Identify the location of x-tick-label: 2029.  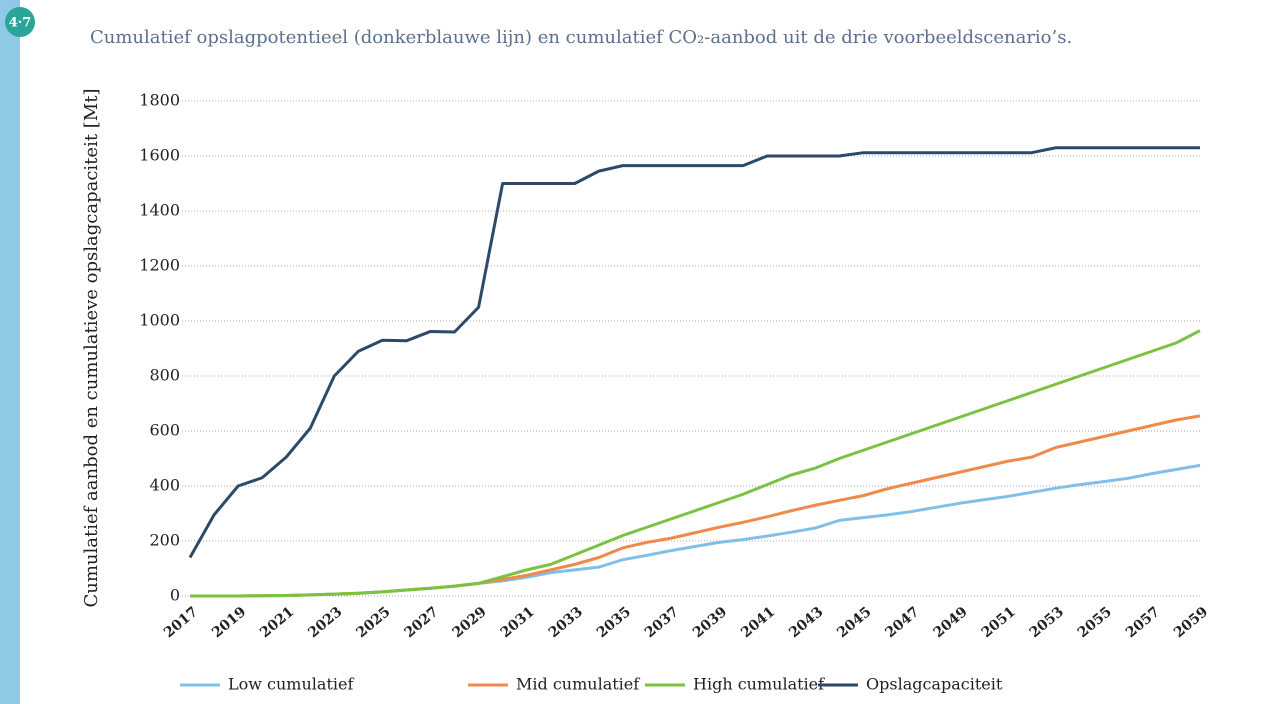
(470, 622).